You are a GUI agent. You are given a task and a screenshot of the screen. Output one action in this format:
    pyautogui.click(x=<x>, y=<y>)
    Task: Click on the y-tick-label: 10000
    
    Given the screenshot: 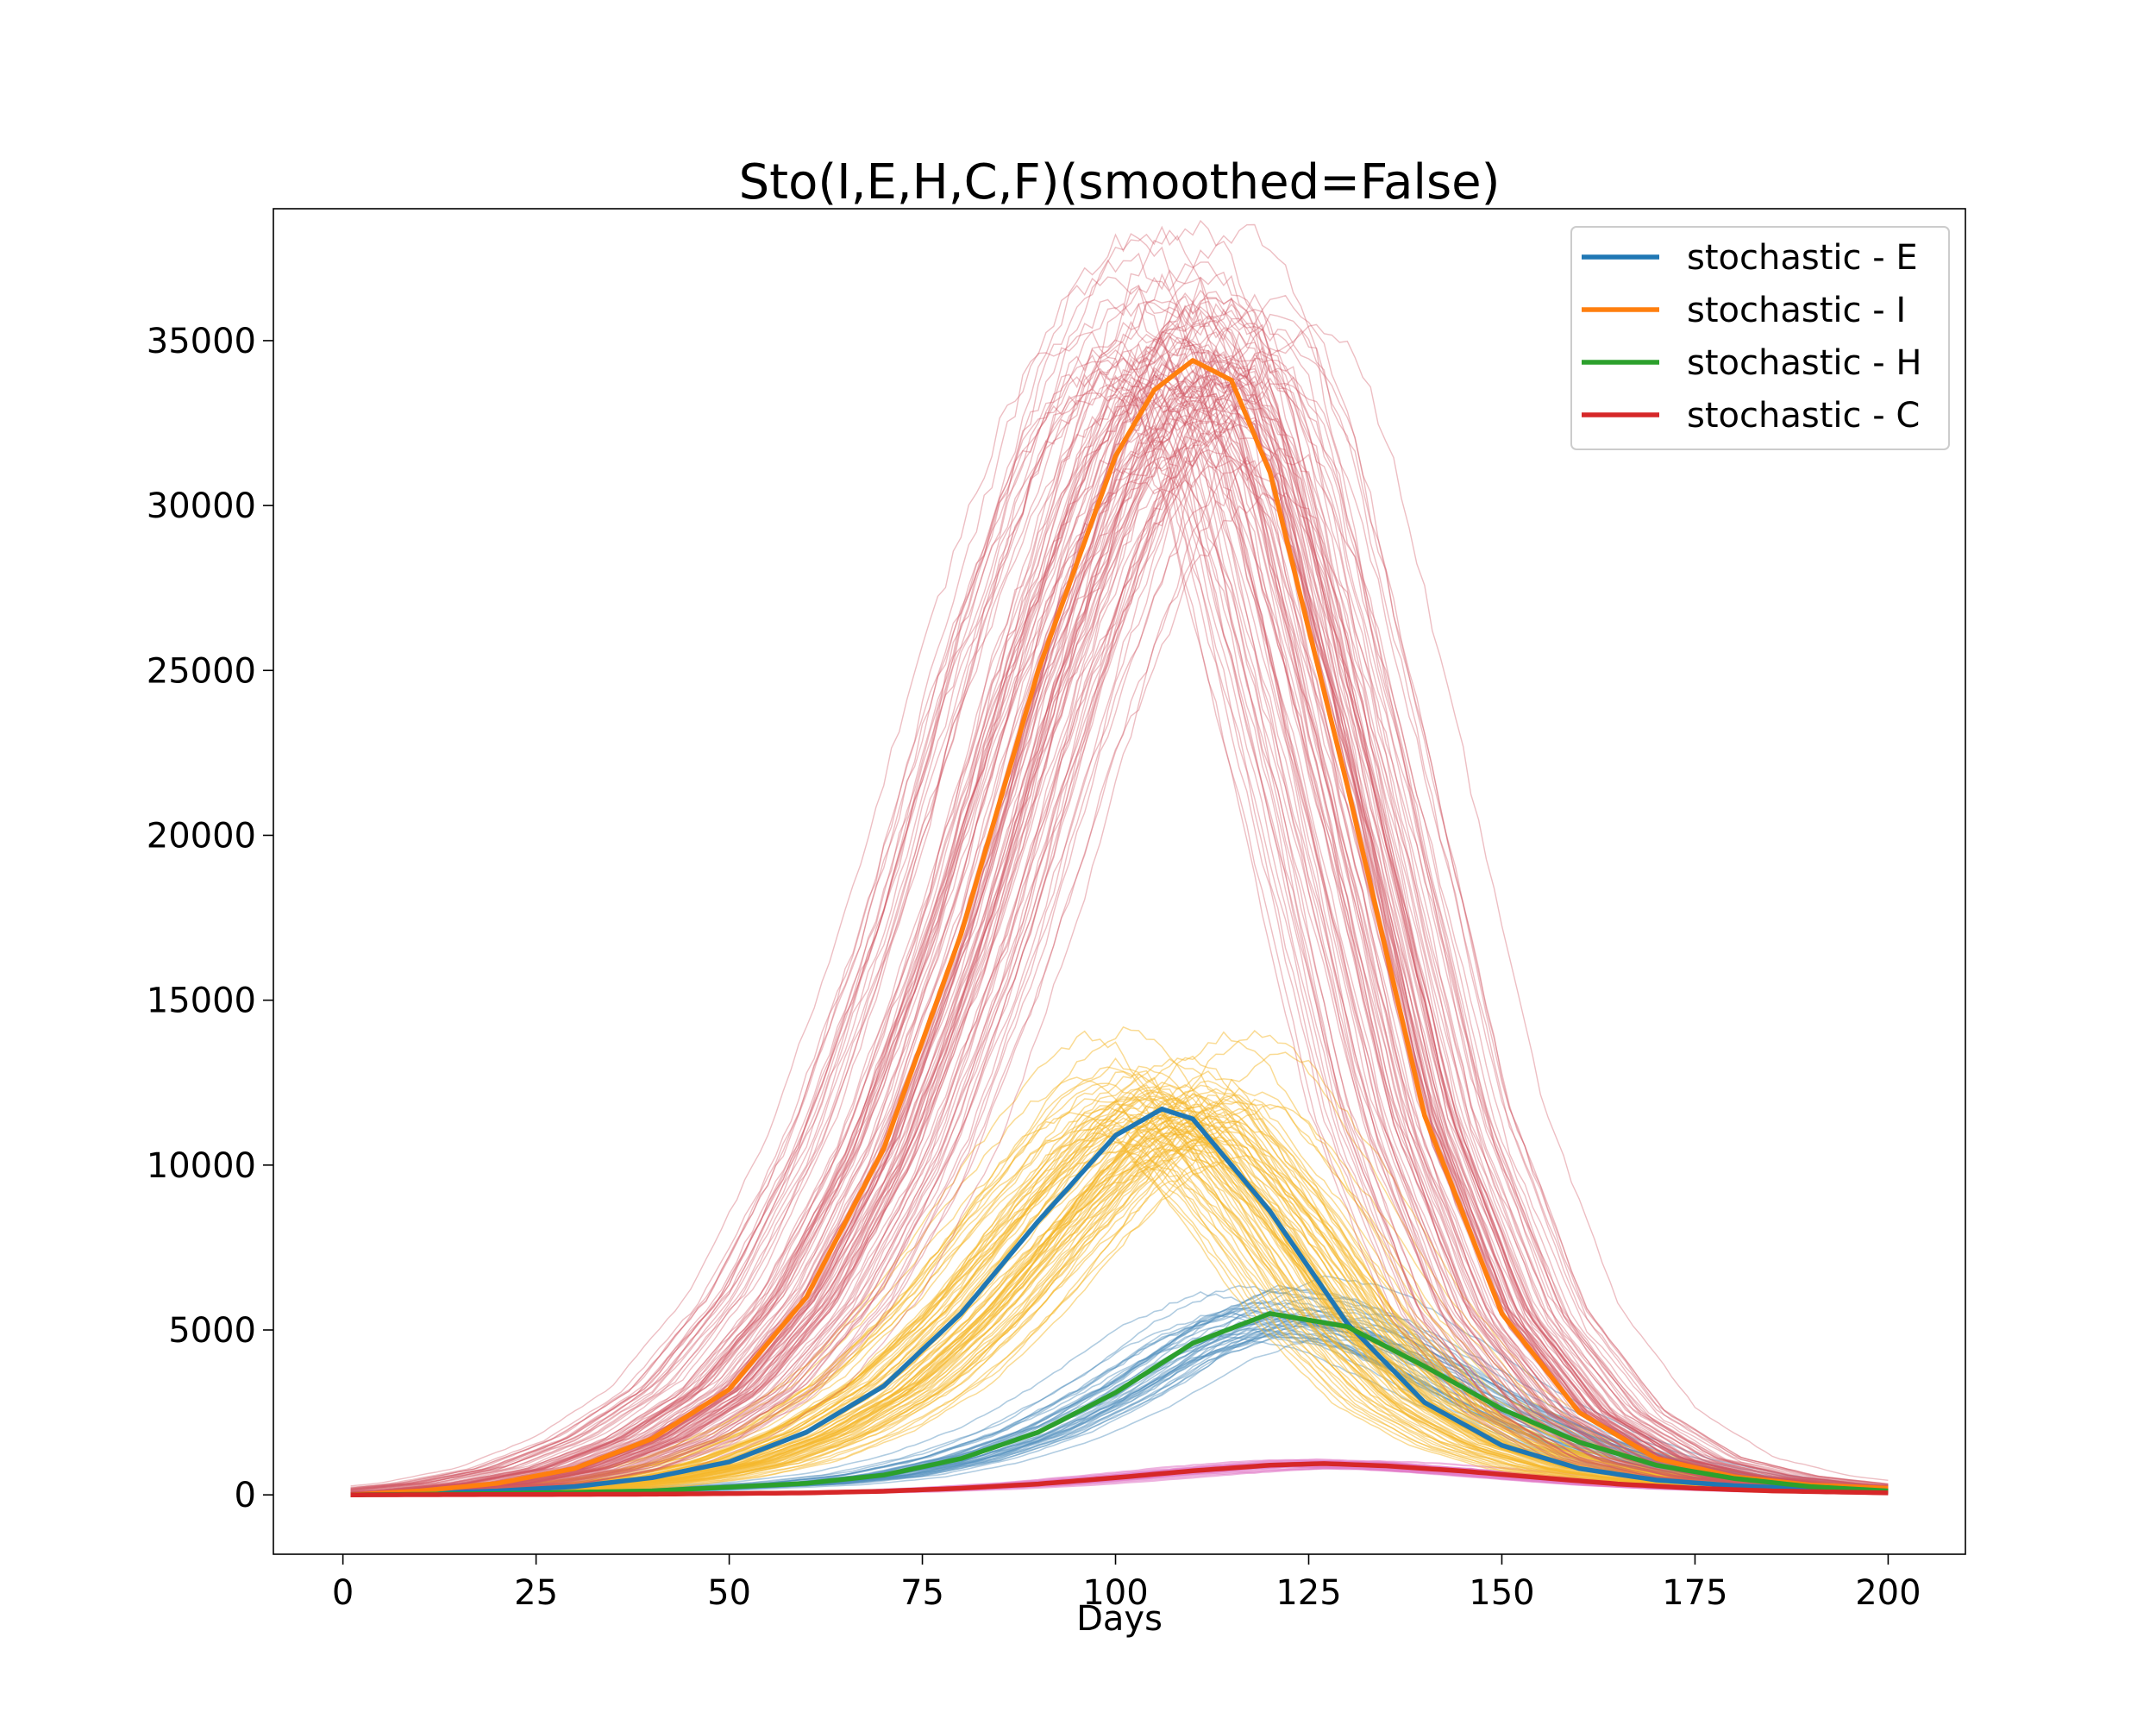 What is the action you would take?
    pyautogui.click(x=201, y=1166)
    